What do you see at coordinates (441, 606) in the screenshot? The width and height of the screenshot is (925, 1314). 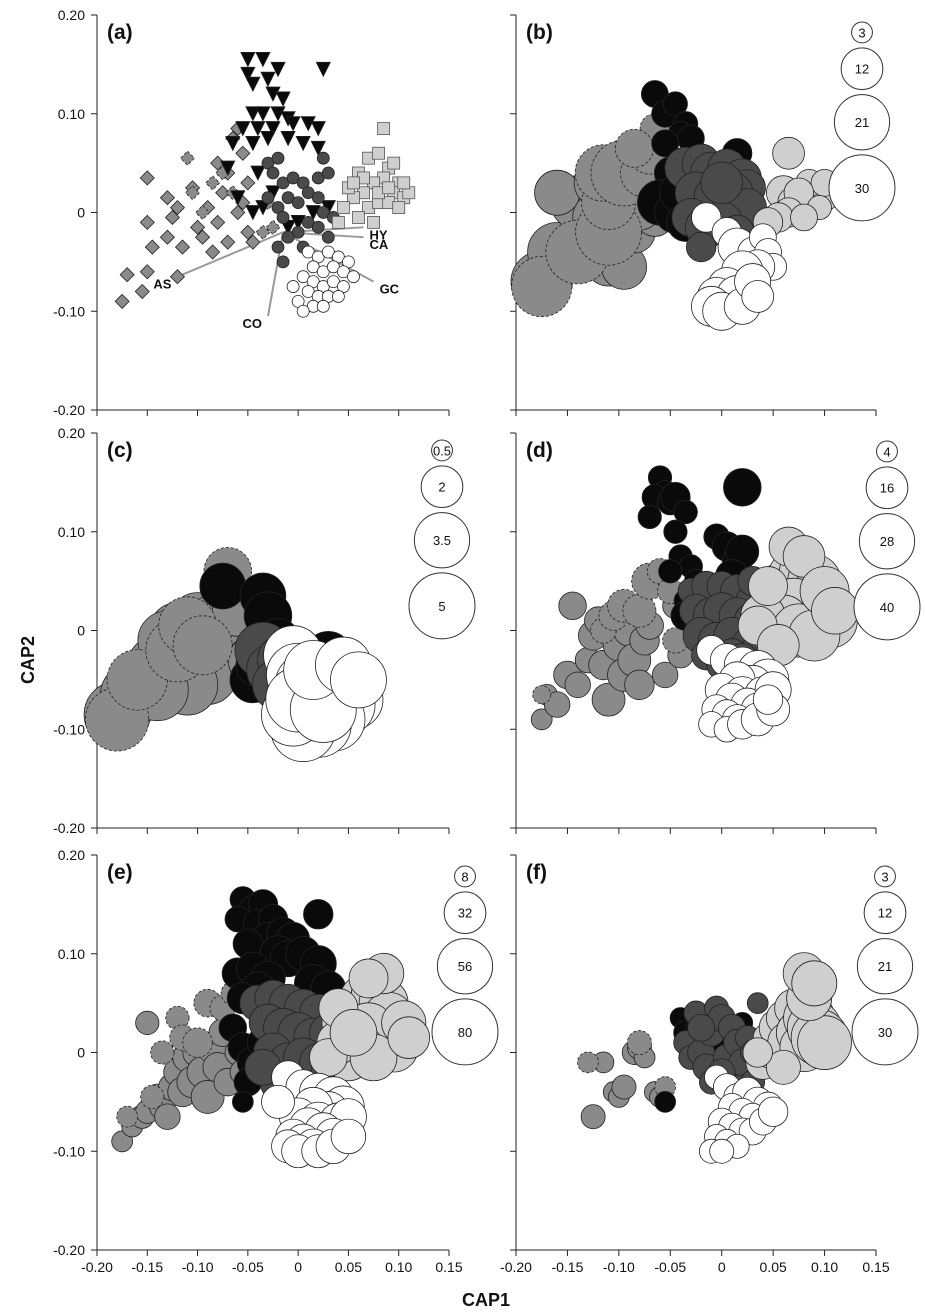 I see `legend-bubble-label: 5` at bounding box center [441, 606].